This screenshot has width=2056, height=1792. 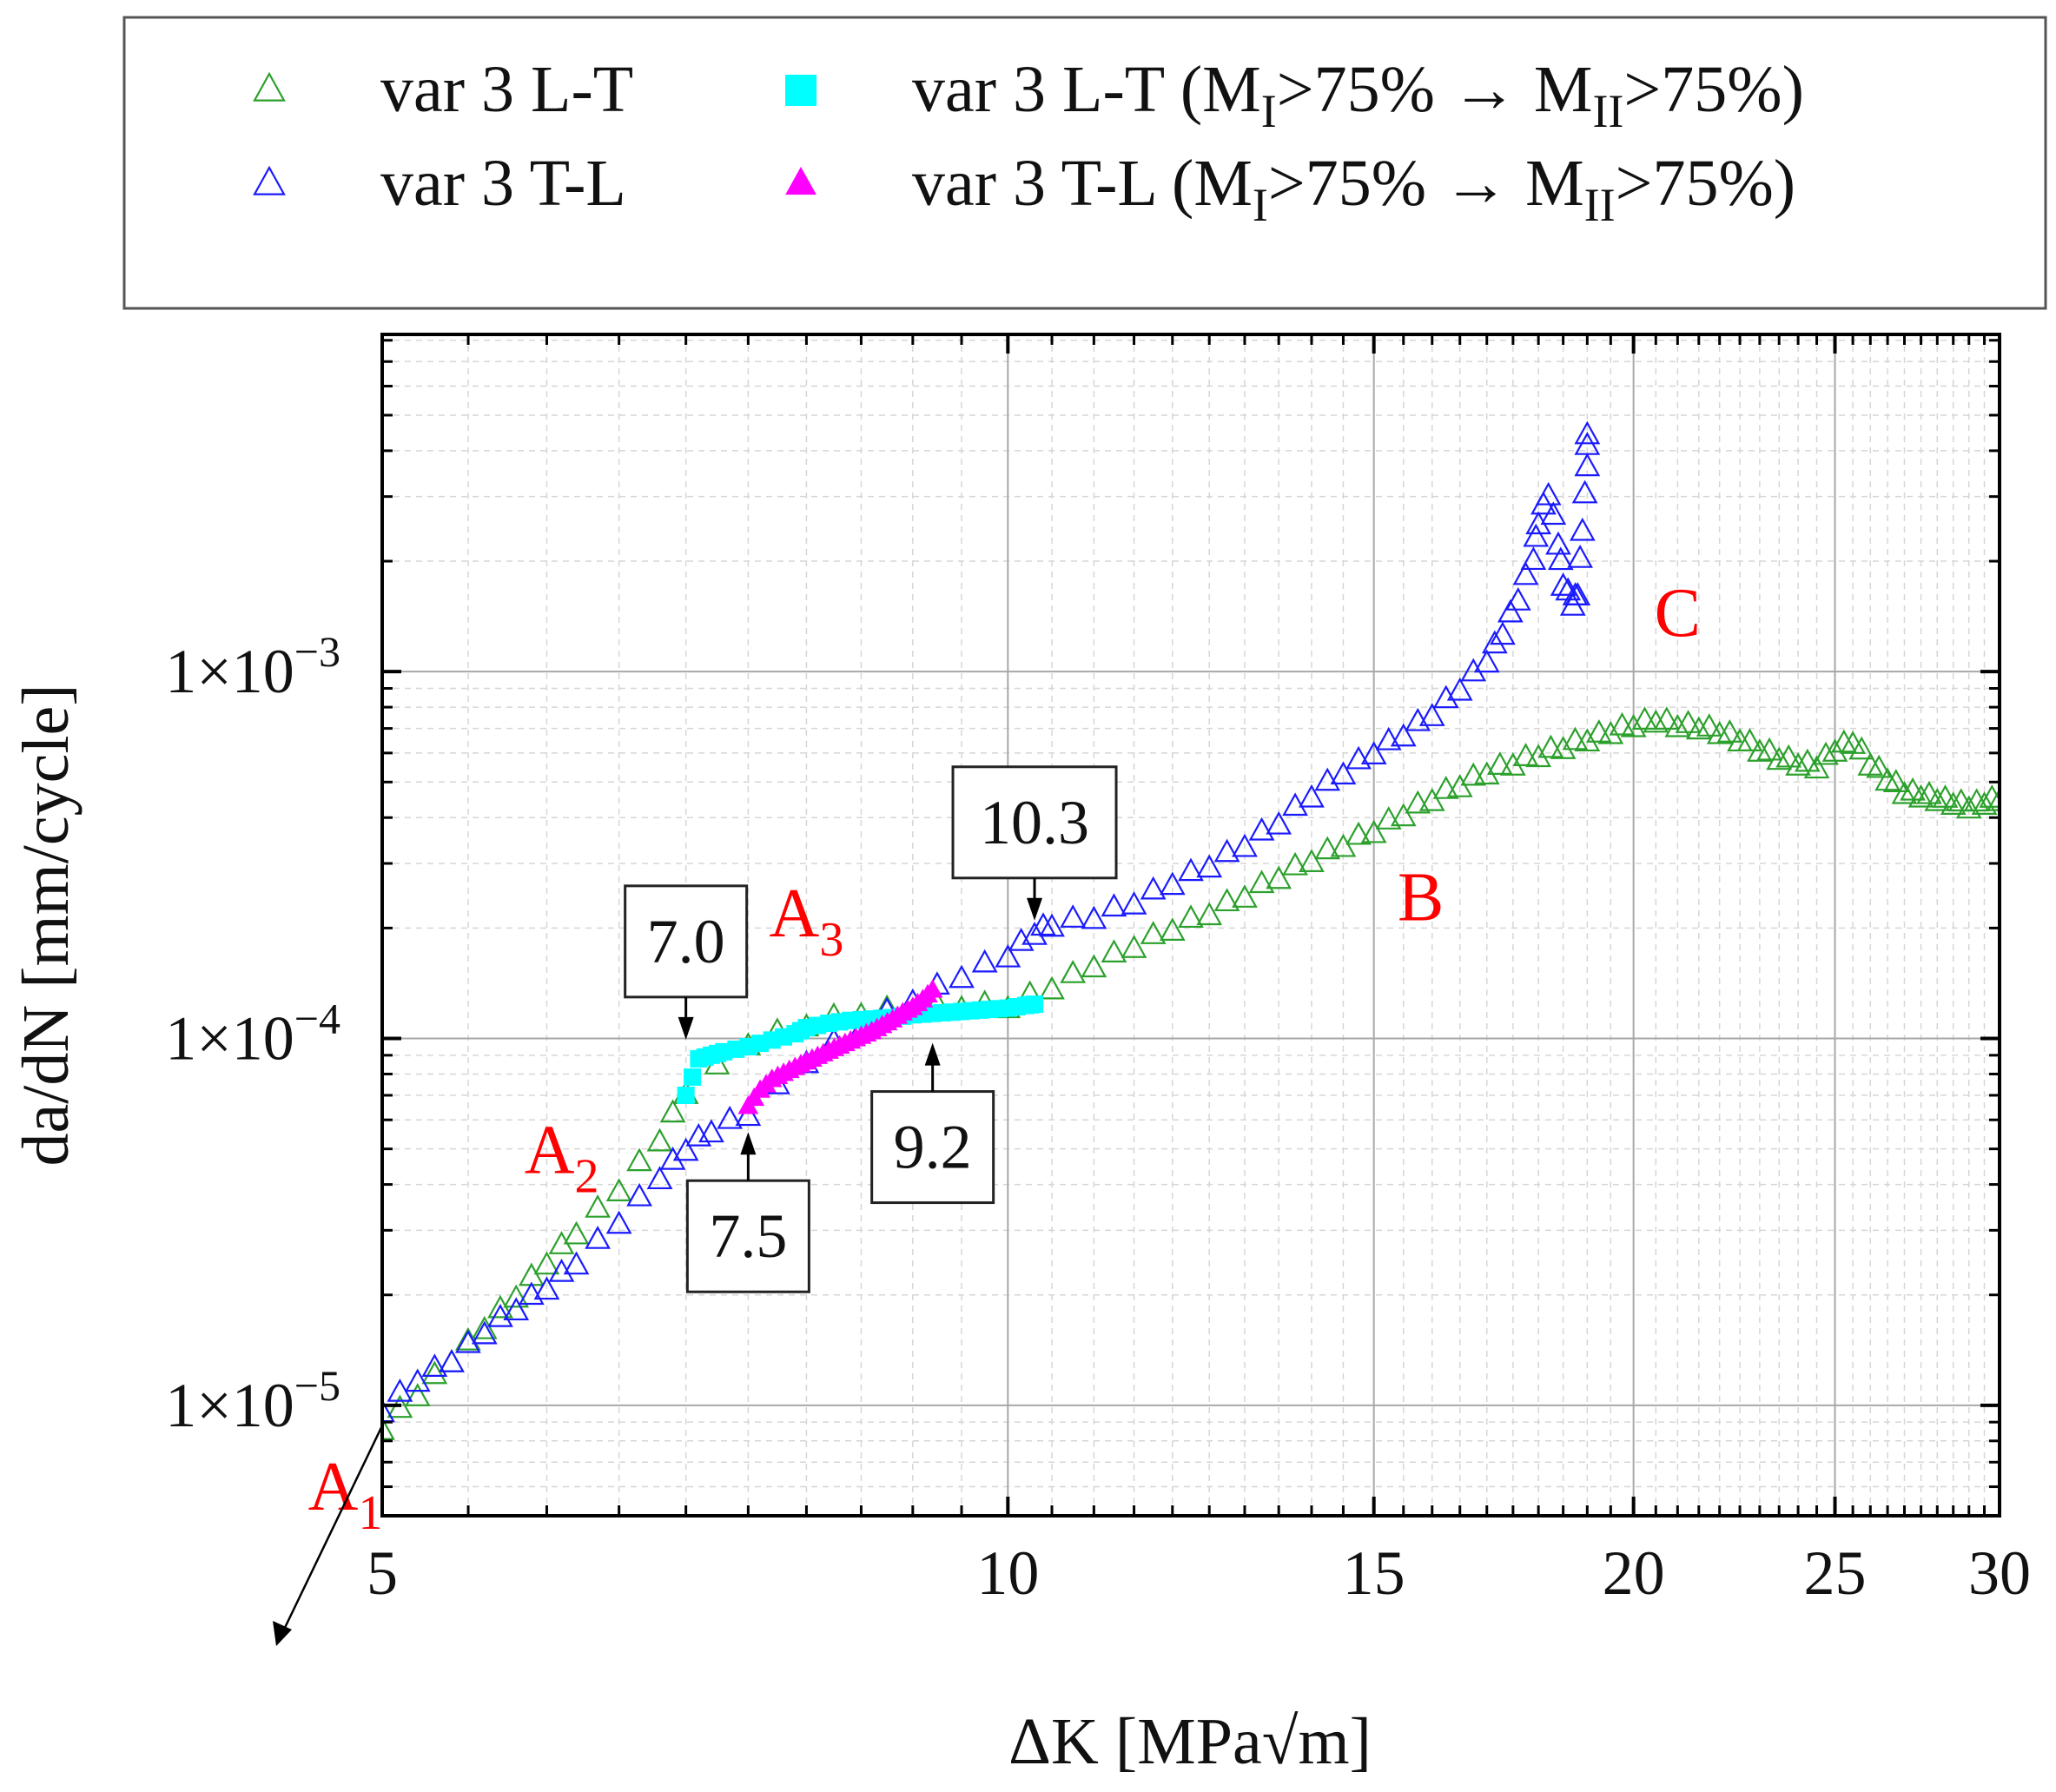 I want to click on x-tick-label: 20, so click(x=1634, y=1573).